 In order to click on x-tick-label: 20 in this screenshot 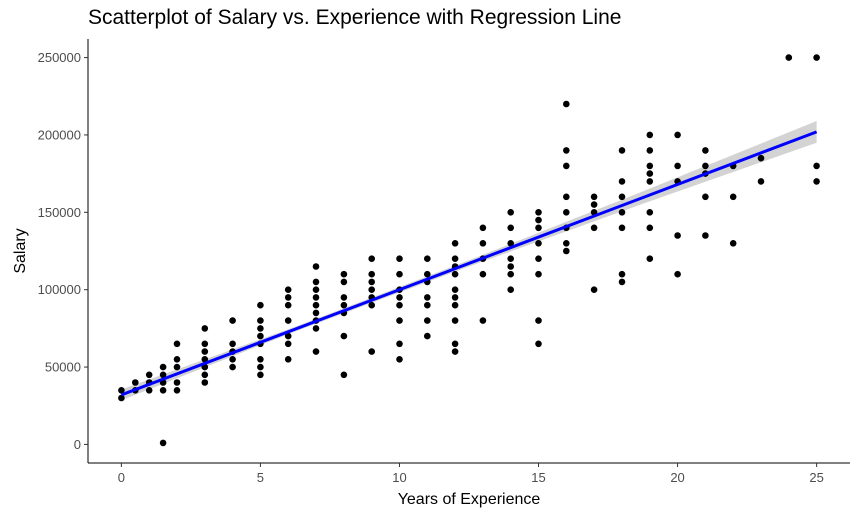, I will do `click(677, 477)`.